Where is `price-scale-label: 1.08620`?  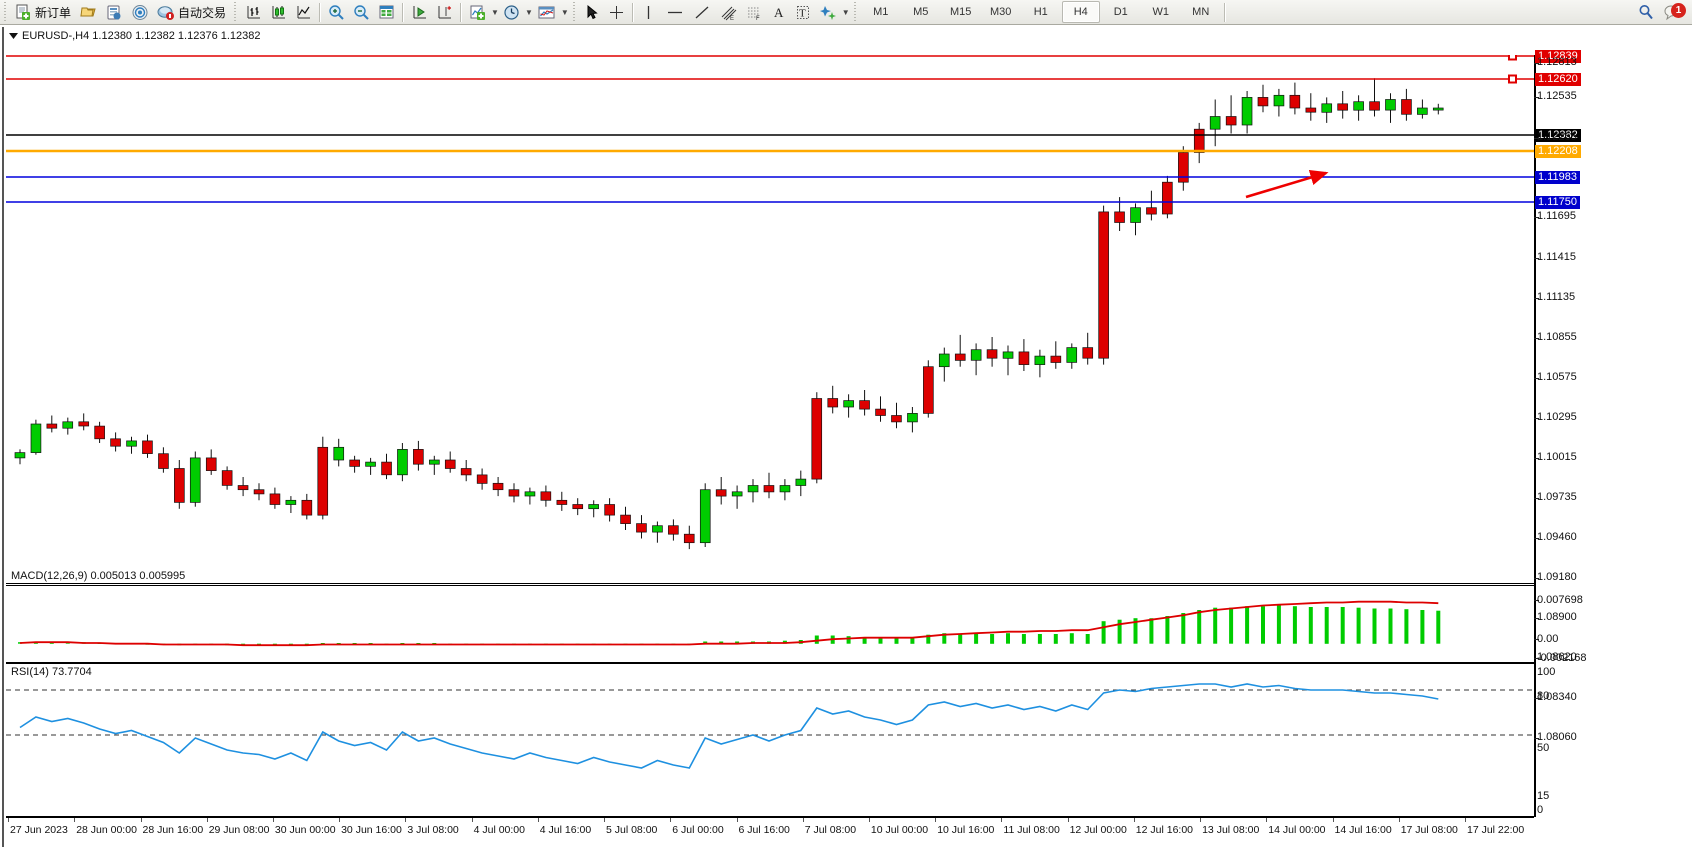
price-scale-label: 1.08620 is located at coordinates (1557, 657).